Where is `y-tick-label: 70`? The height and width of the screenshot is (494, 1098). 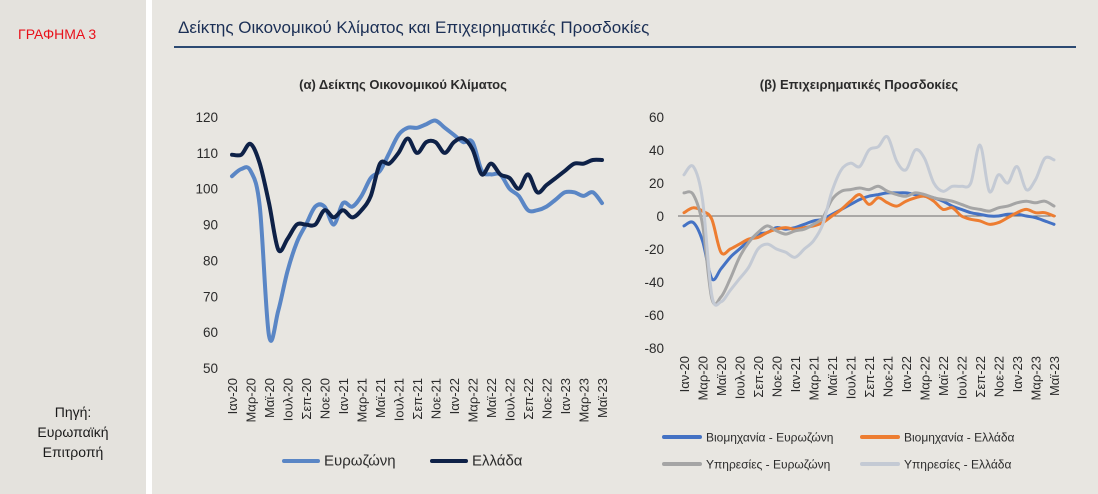 y-tick-label: 70 is located at coordinates (210, 296).